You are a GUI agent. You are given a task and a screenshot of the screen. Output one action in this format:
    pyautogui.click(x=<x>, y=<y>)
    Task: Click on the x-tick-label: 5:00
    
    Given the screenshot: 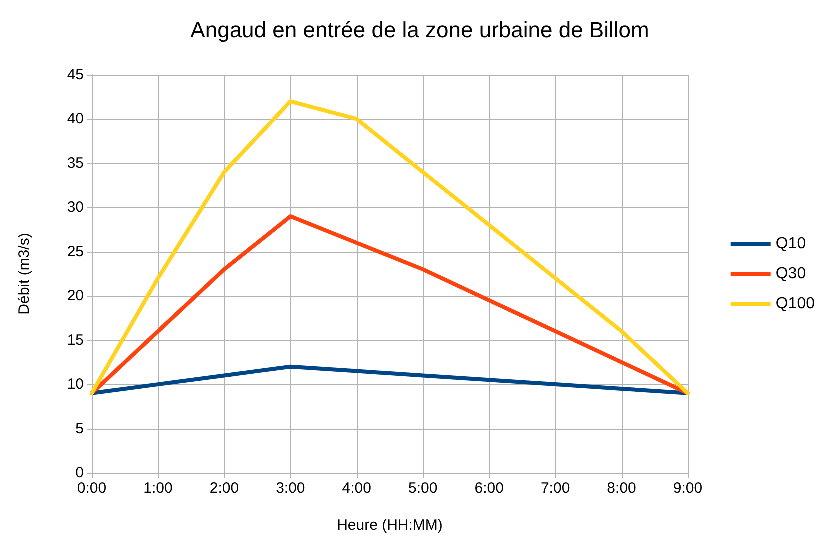 What is the action you would take?
    pyautogui.click(x=423, y=488)
    